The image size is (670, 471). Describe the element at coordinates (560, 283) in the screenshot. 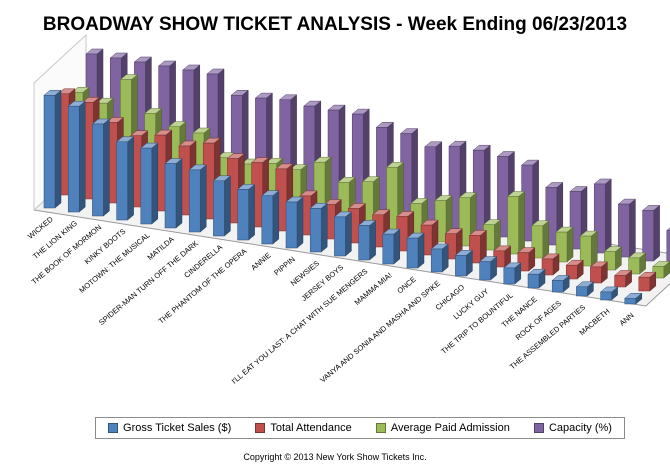

I see `bar-gross-ticket-sales-rock-of-ages` at that location.